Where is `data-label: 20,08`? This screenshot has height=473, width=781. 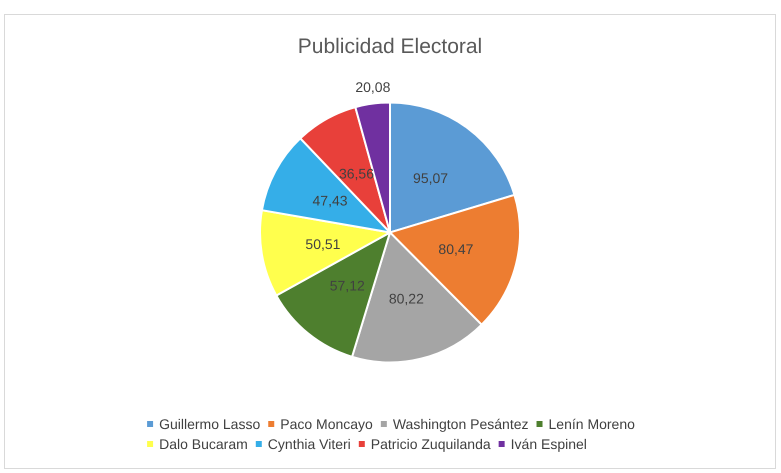
data-label: 20,08 is located at coordinates (373, 87).